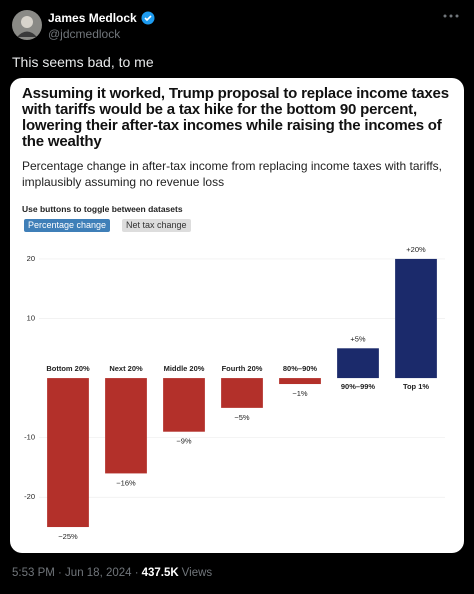  Describe the element at coordinates (102, 209) in the screenshot. I see `toggle-note: Use buttons to toggle between datasets` at that location.